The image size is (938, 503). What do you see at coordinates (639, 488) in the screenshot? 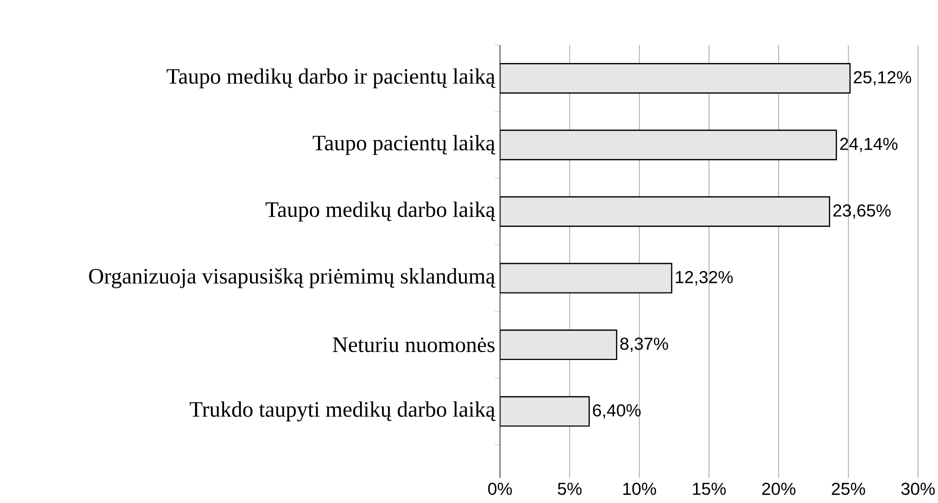
I see `x-tick-label: 10%` at bounding box center [639, 488].